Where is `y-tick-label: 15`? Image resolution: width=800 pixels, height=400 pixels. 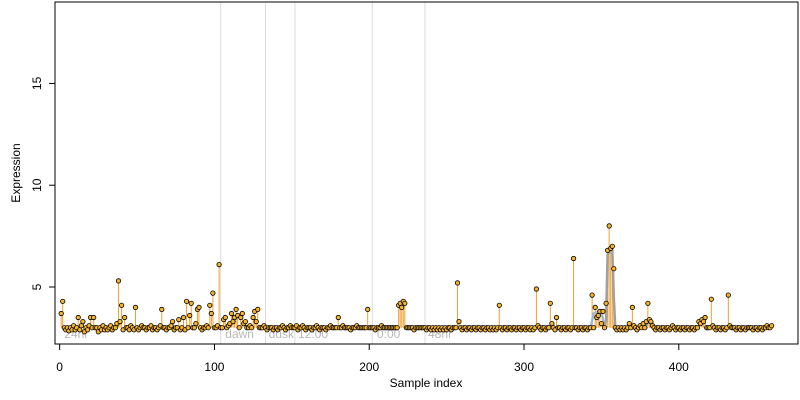 y-tick-label: 15 is located at coordinates (37, 83).